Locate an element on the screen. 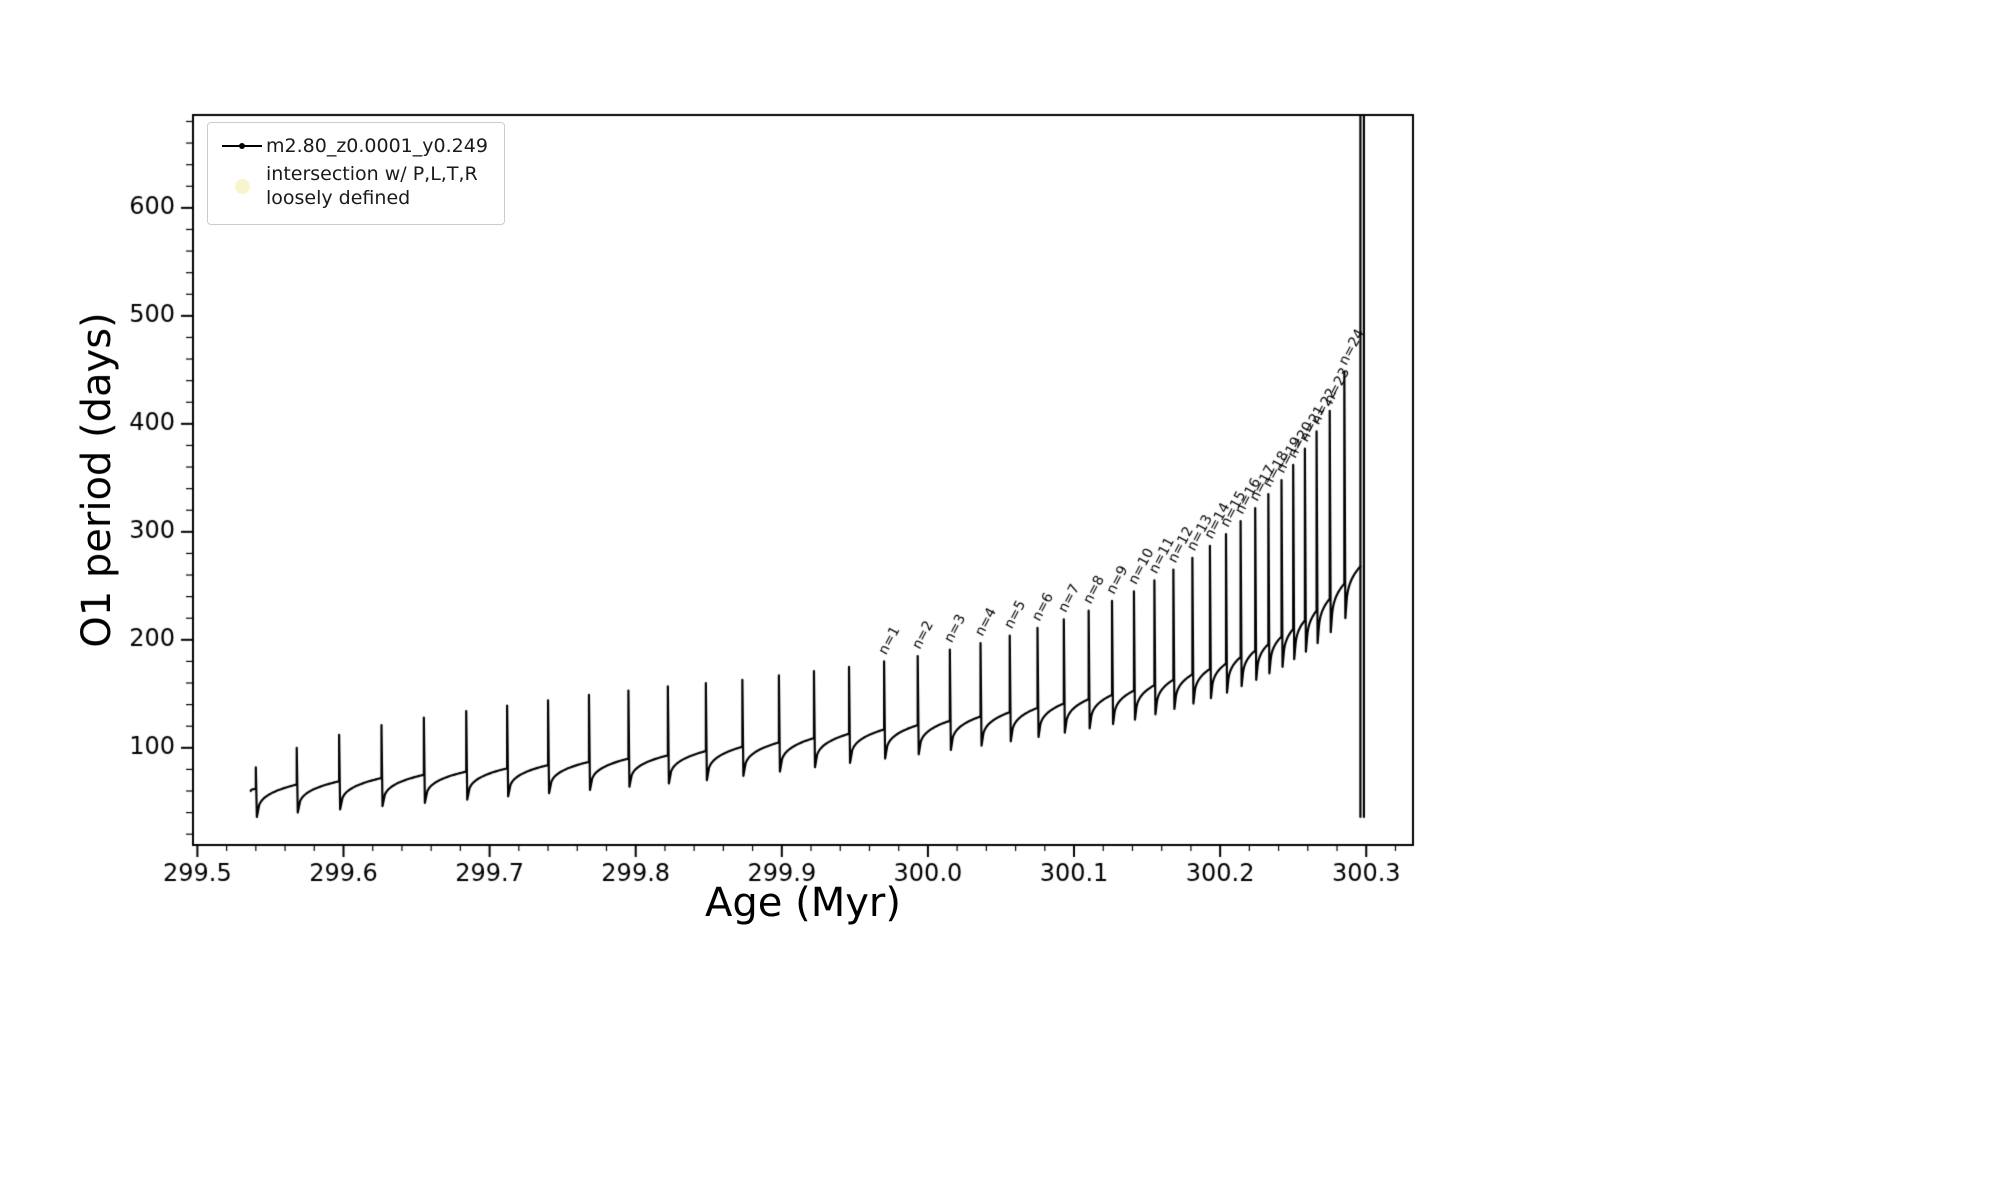 This screenshot has height=1200, width=2000. legend-series-label: m2.80_z0.0001_y0.249 is located at coordinates (377, 146).